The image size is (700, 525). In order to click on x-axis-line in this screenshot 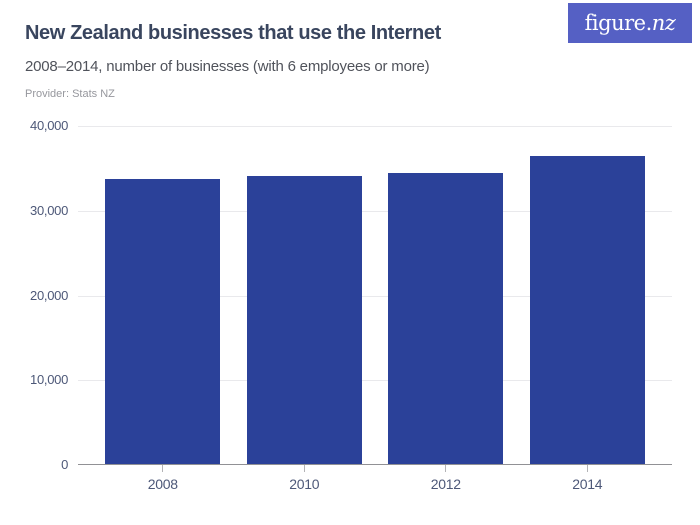, I will do `click(375, 464)`.